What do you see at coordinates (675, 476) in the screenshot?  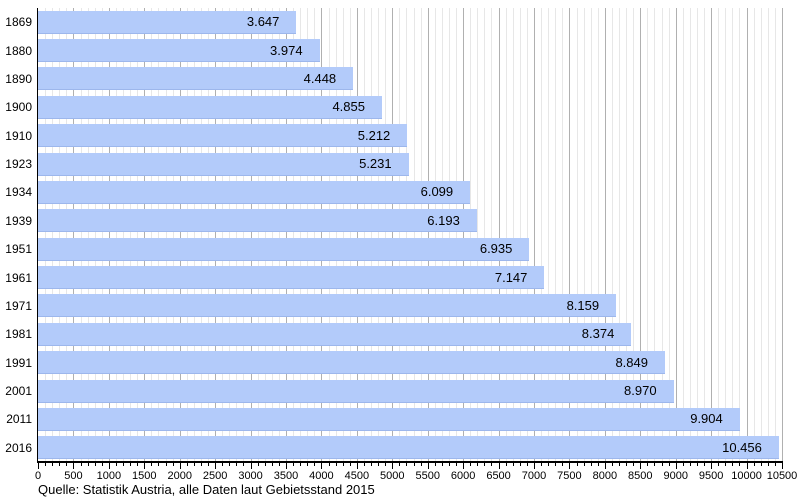 I see `x-tick-label: 9000` at bounding box center [675, 476].